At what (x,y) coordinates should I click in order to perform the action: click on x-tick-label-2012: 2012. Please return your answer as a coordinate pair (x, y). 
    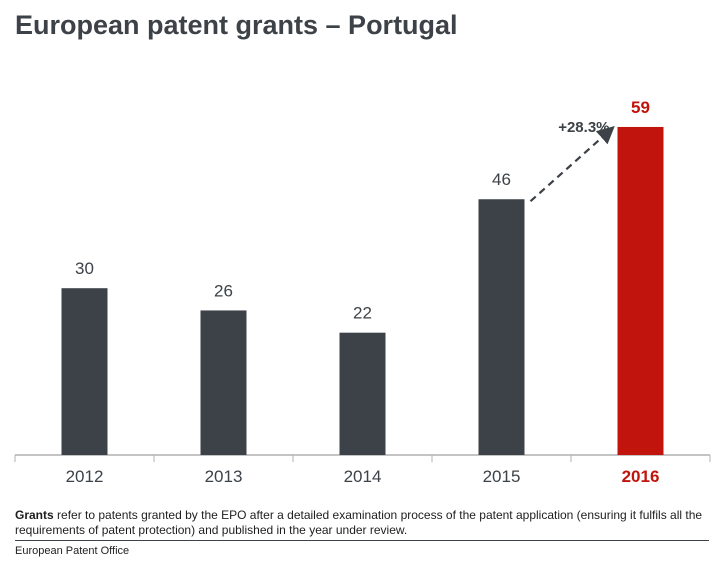
    Looking at the image, I should click on (85, 476).